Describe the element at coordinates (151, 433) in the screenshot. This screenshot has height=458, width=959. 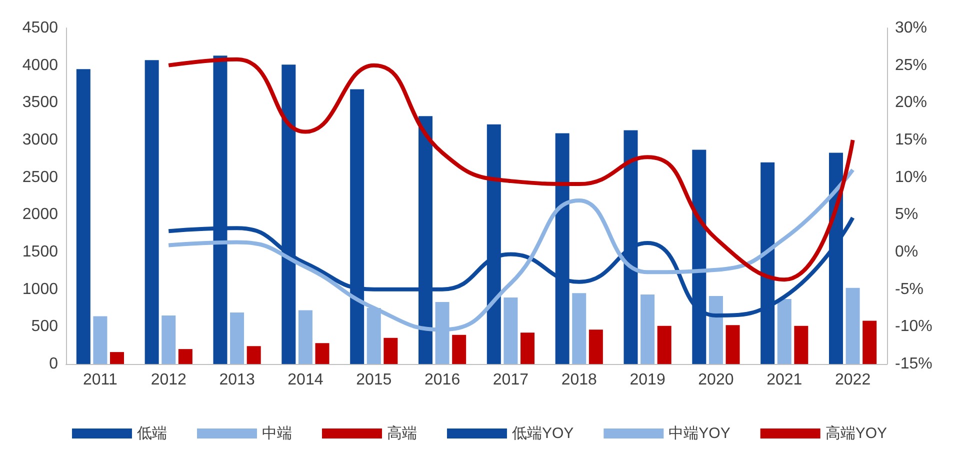
I see `legend-label: 低端` at that location.